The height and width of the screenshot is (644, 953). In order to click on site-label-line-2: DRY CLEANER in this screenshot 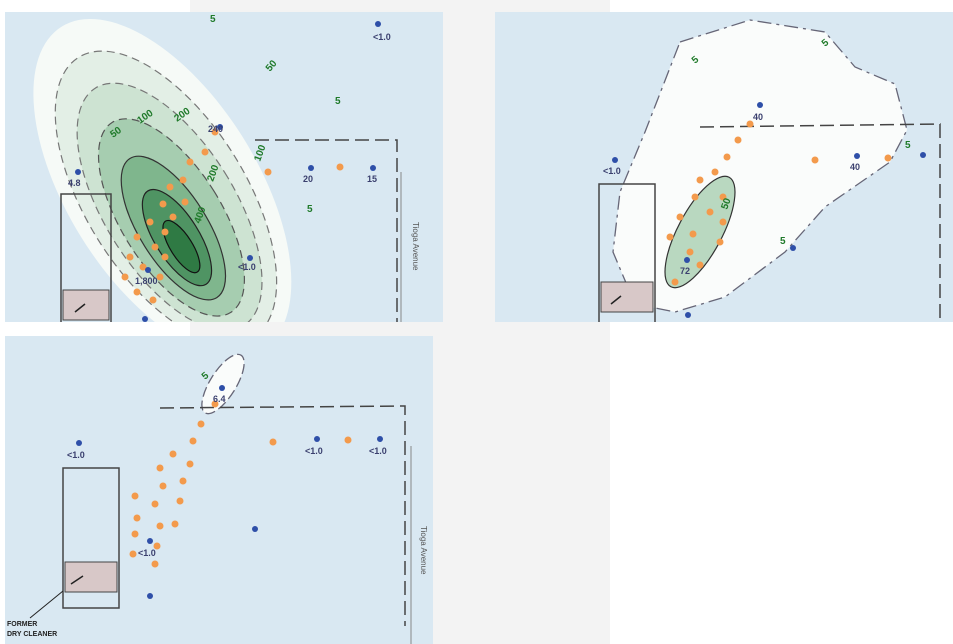, I will do `click(32, 634)`.